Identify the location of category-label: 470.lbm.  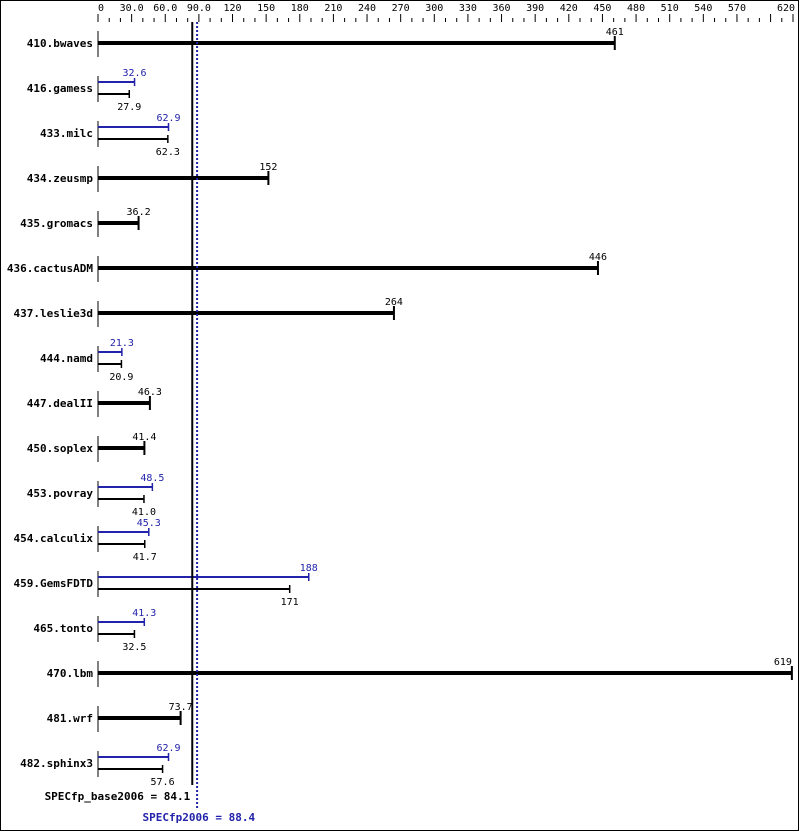
(70, 673).